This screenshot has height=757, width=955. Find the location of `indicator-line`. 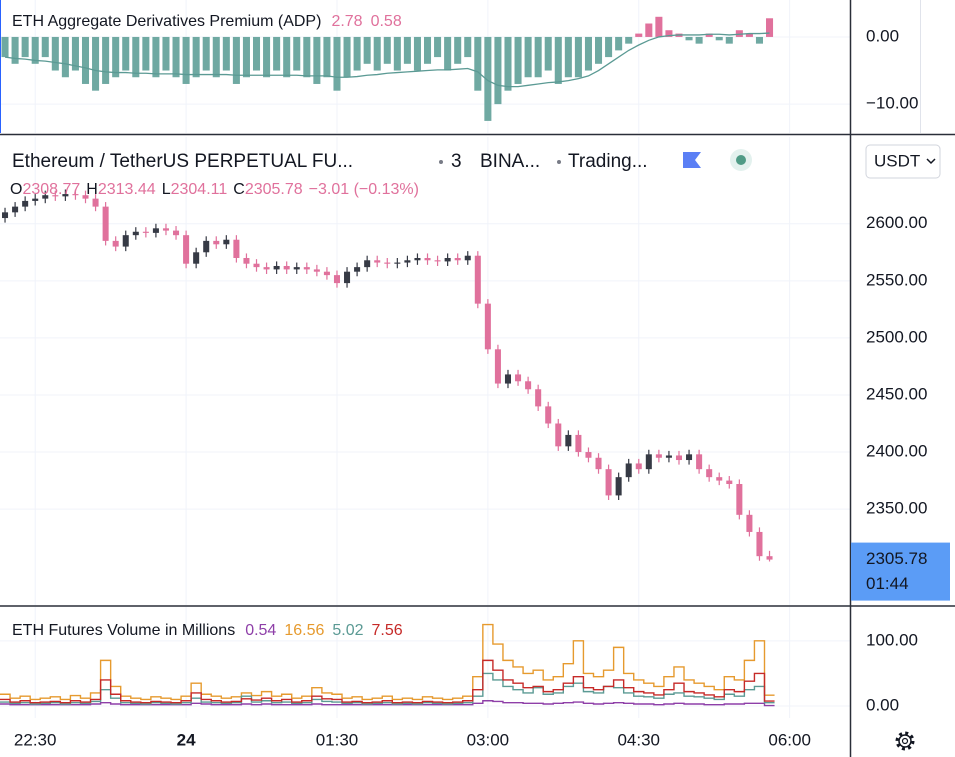

indicator-line is located at coordinates (387, 60).